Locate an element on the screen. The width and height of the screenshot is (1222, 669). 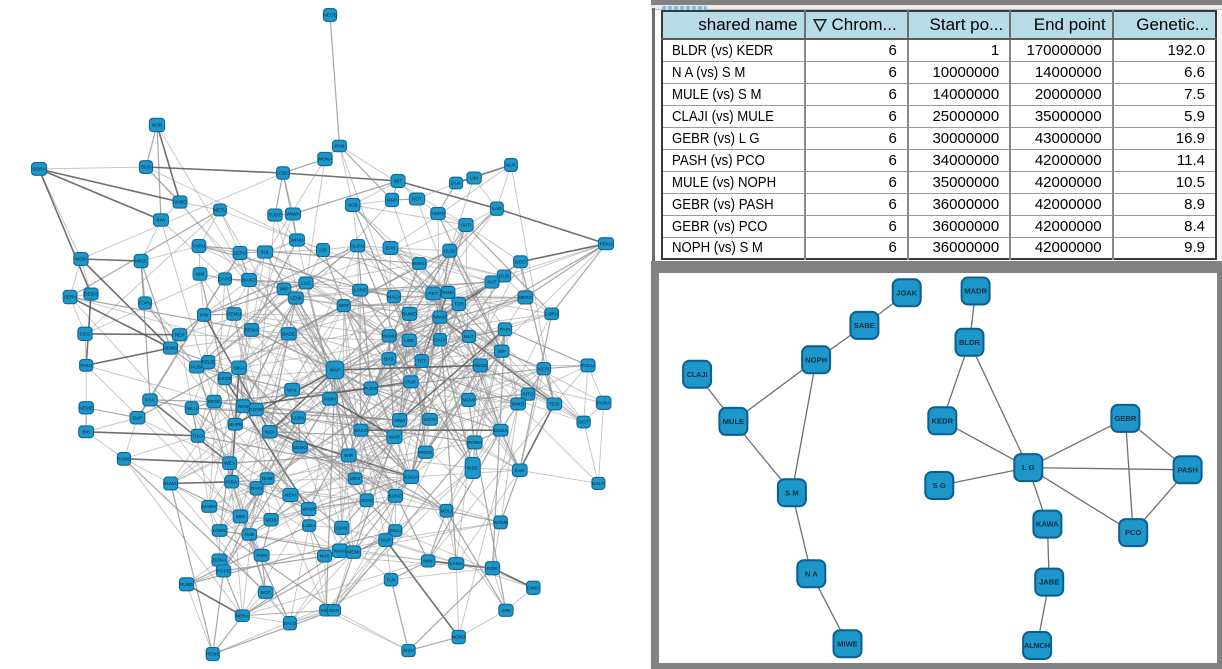
svg-text: REW is located at coordinates (244, 407).